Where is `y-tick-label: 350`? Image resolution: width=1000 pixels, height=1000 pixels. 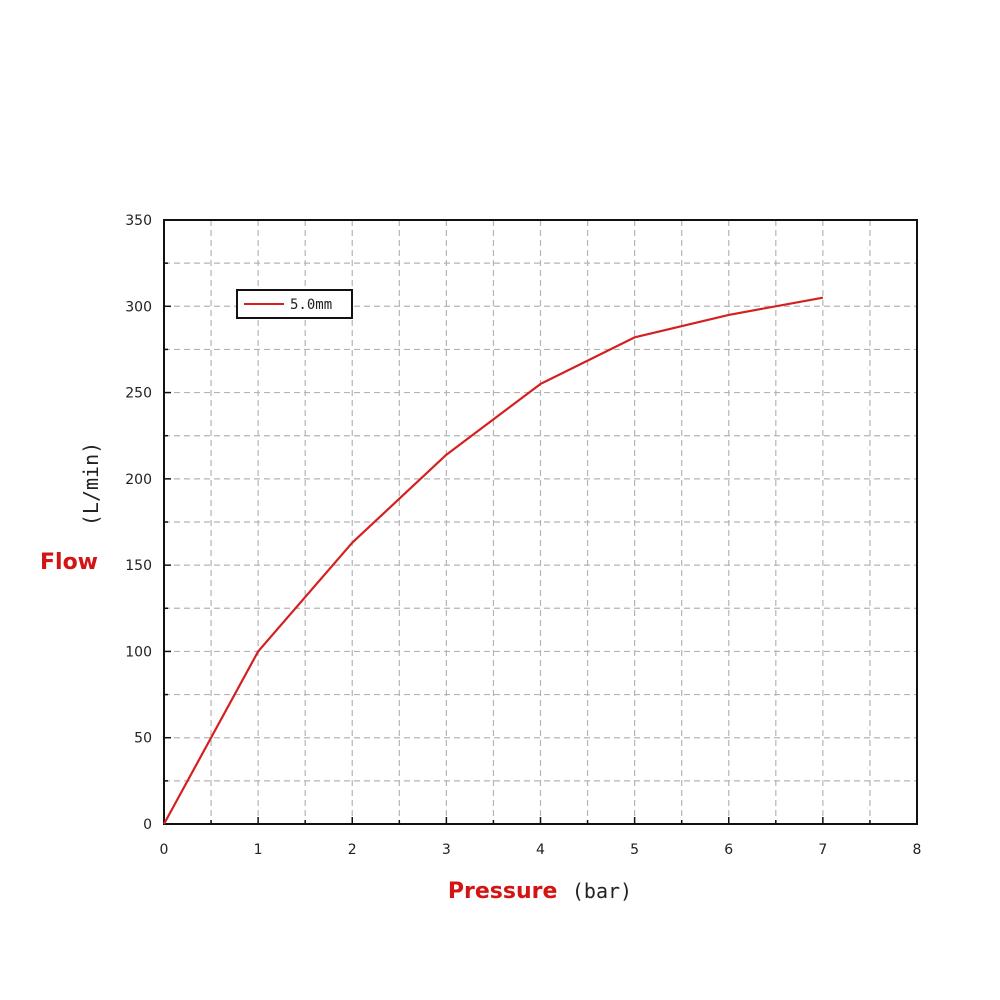
y-tick-label: 350 is located at coordinates (138, 221).